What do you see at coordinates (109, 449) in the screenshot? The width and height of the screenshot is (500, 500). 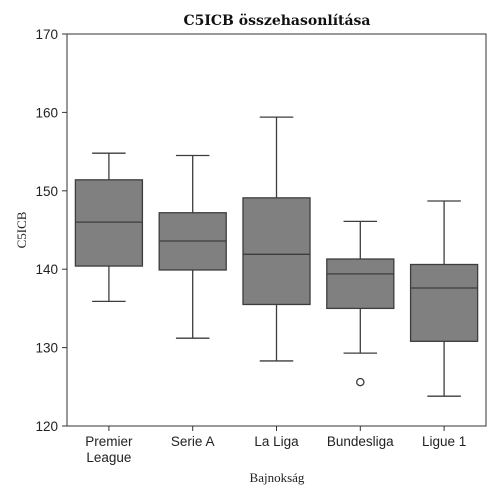 I see `x-tick-label: Premier League` at bounding box center [109, 449].